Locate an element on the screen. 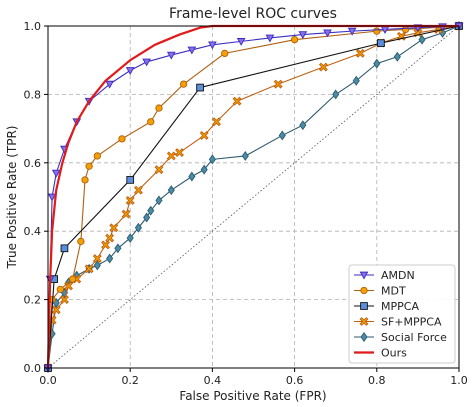  x-tick-label: 0.4 is located at coordinates (213, 380).